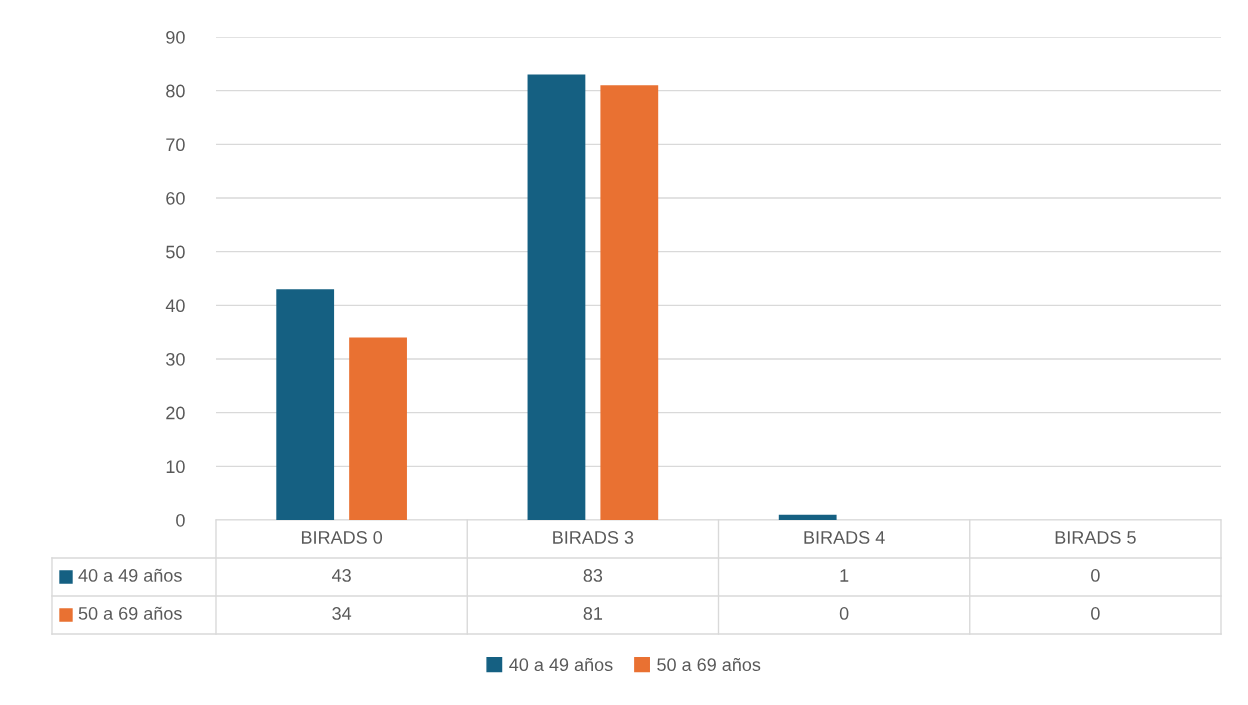  What do you see at coordinates (593, 575) in the screenshot?
I see `data-label: 83` at bounding box center [593, 575].